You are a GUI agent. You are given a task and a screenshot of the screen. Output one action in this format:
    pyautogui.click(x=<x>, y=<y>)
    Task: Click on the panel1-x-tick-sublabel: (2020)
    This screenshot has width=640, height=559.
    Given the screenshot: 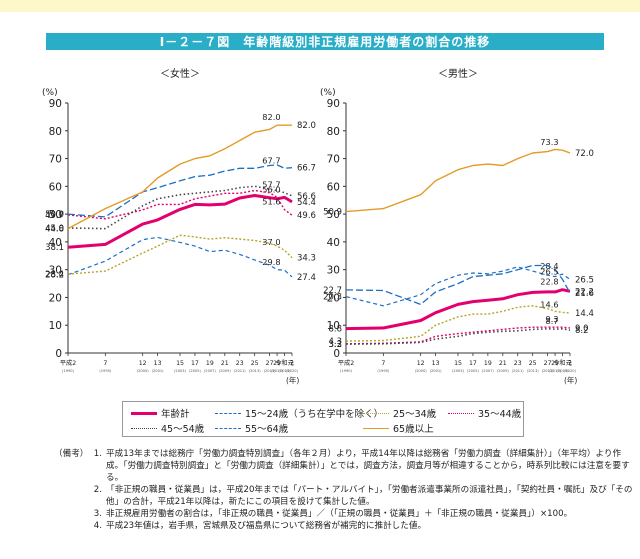 What is the action you would take?
    pyautogui.click(x=570, y=371)
    